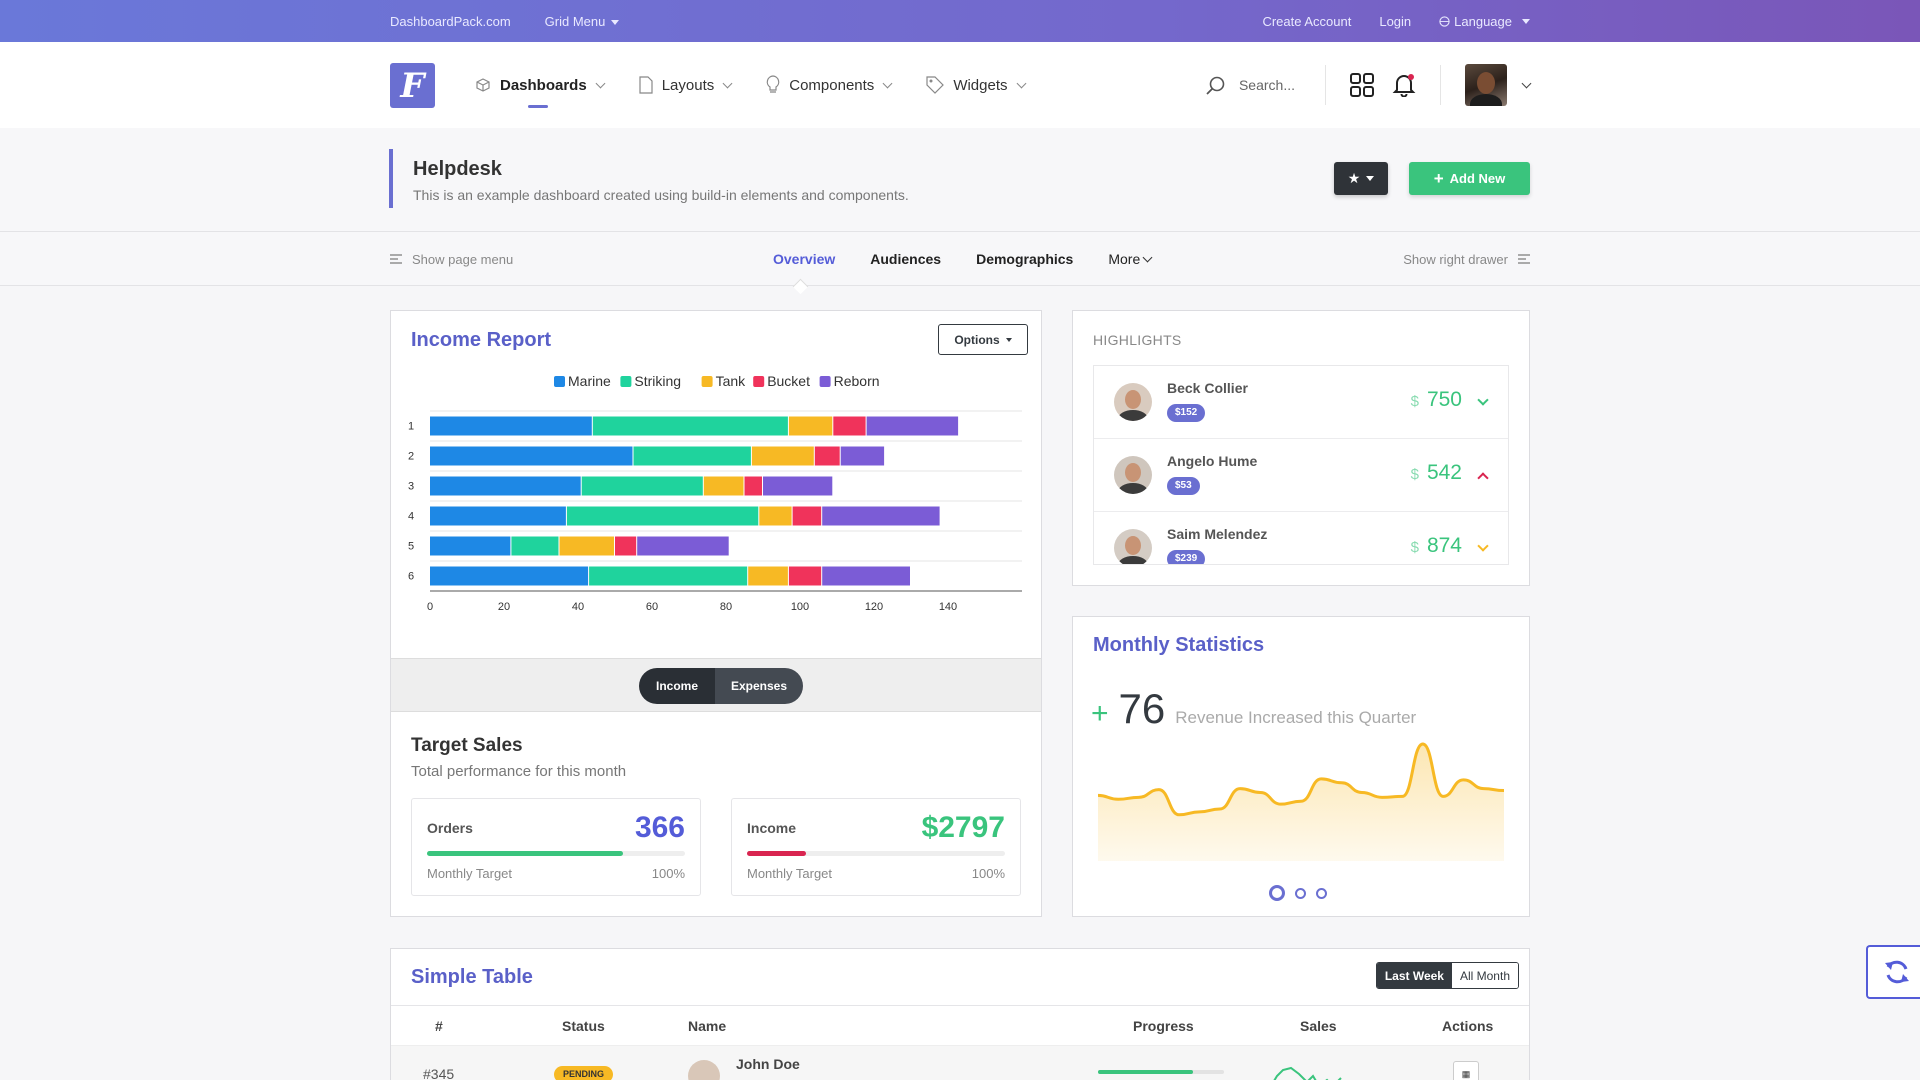 The image size is (1920, 1080). I want to click on language-dropdown: Language, so click(1484, 21).